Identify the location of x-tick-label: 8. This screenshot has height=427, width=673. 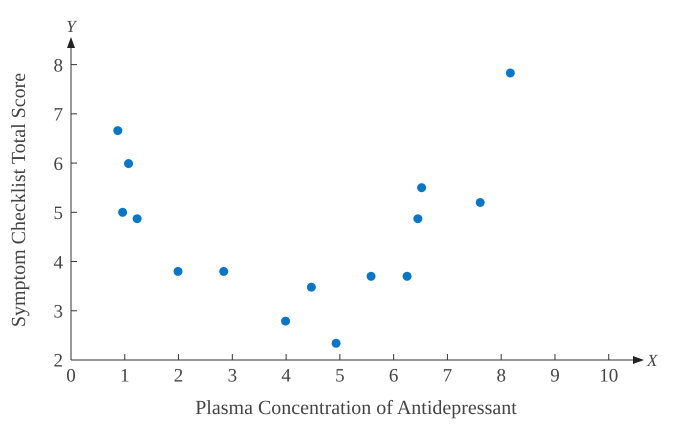
(501, 375).